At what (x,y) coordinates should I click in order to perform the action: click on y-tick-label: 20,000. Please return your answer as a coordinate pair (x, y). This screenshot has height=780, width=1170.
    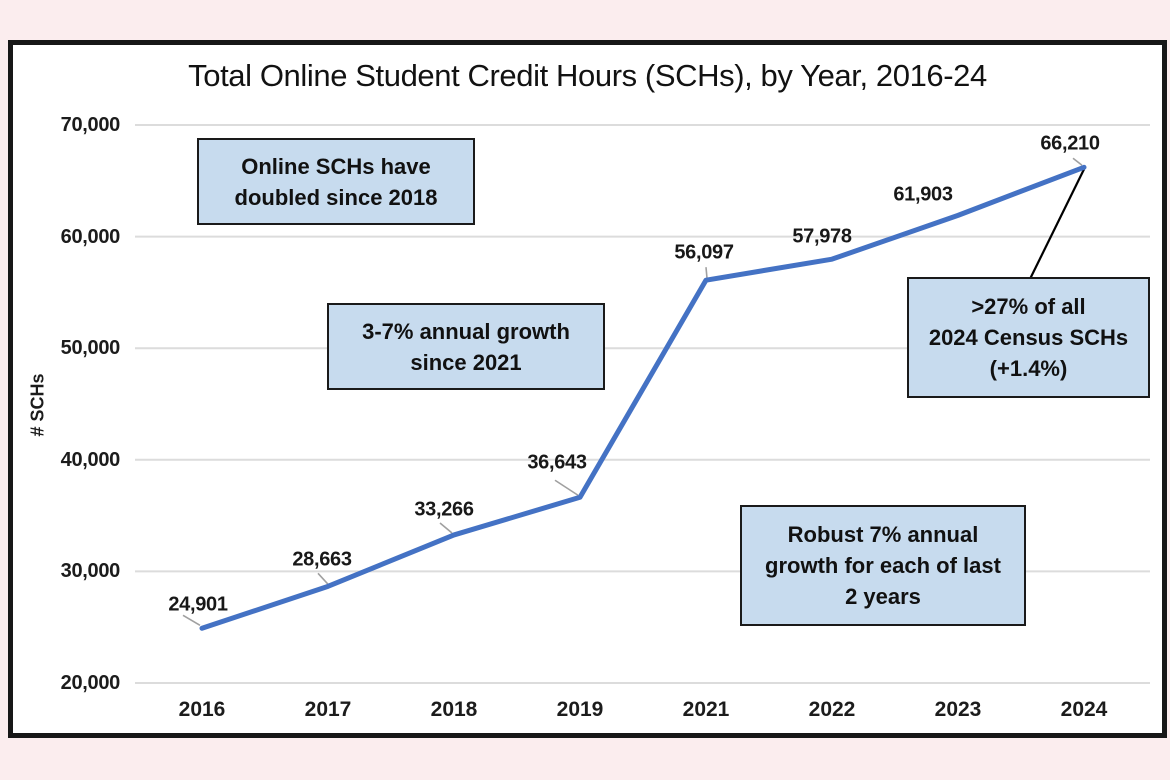
    Looking at the image, I should click on (90, 683).